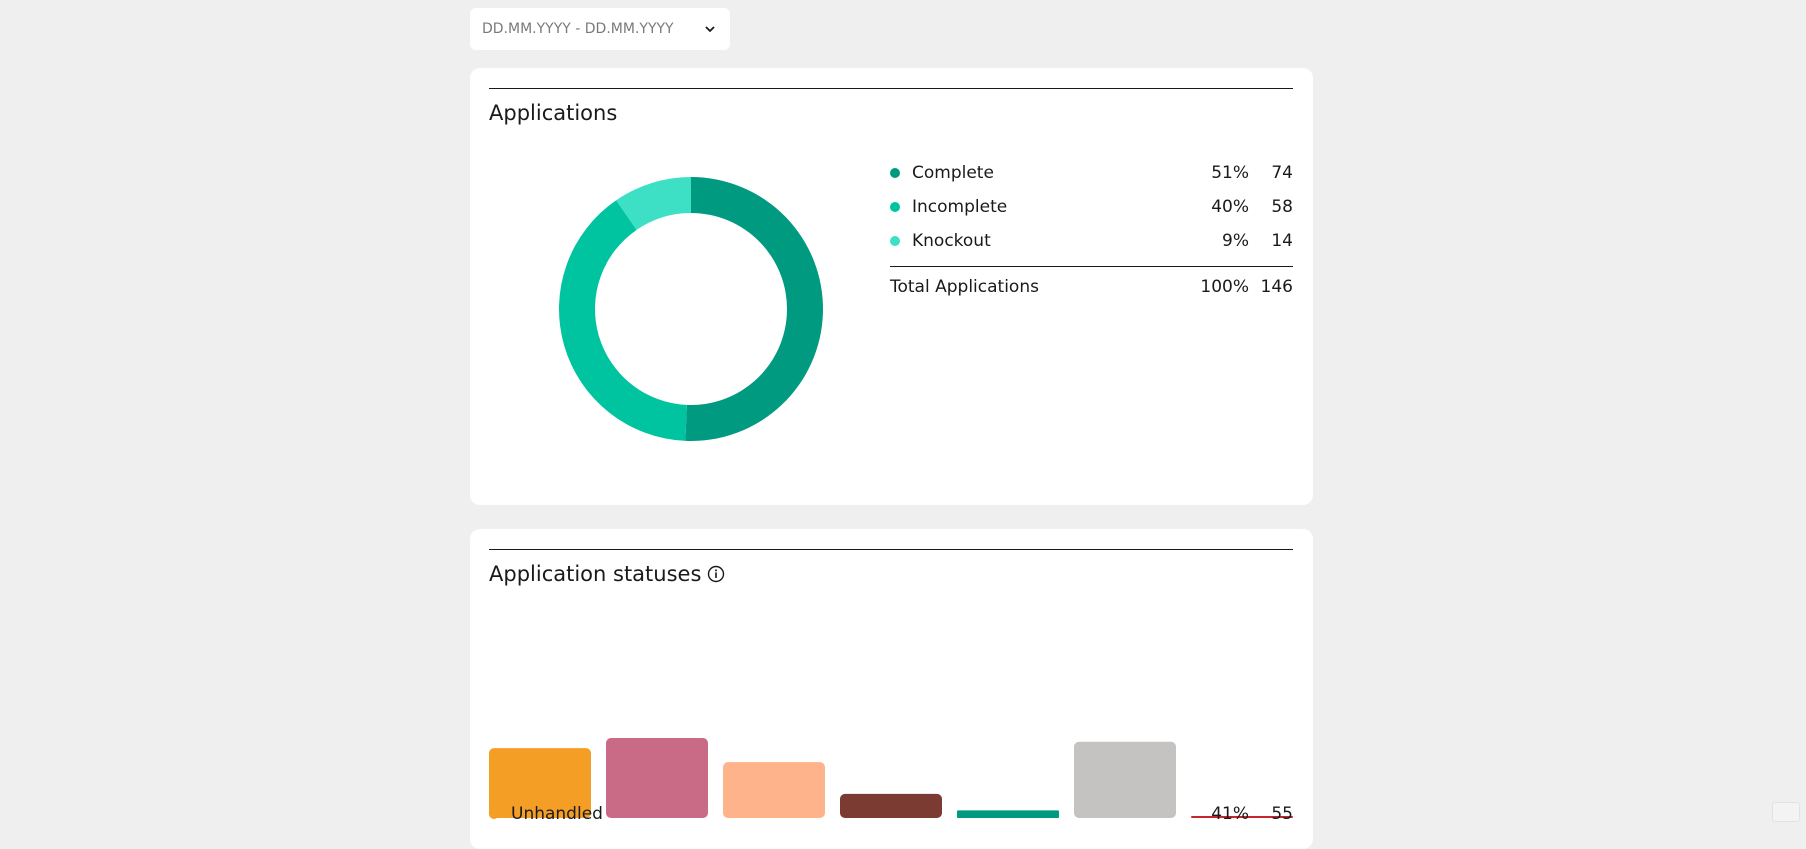 Image resolution: width=1806 pixels, height=849 pixels. What do you see at coordinates (710, 29) in the screenshot?
I see `chevron-down-icon` at bounding box center [710, 29].